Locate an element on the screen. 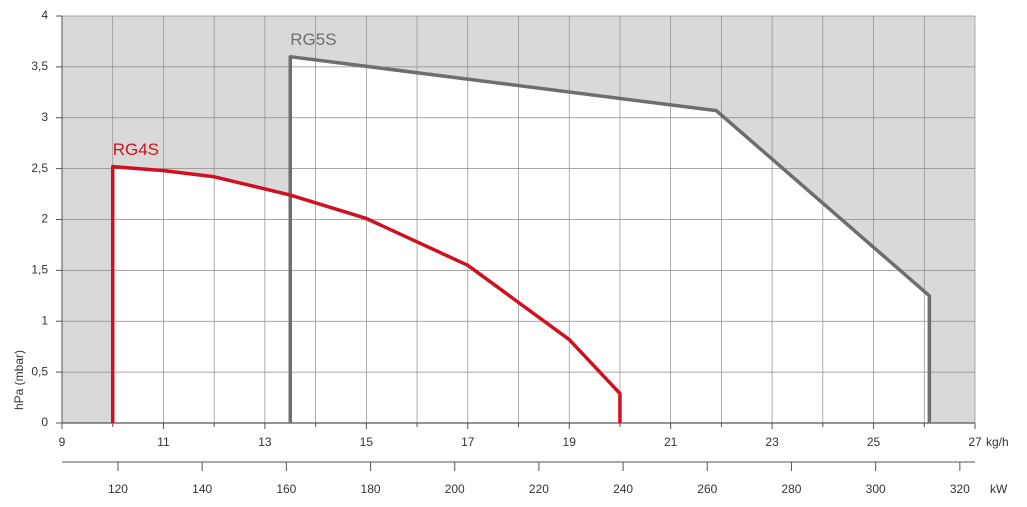  x-tick-label: 15 is located at coordinates (367, 442).